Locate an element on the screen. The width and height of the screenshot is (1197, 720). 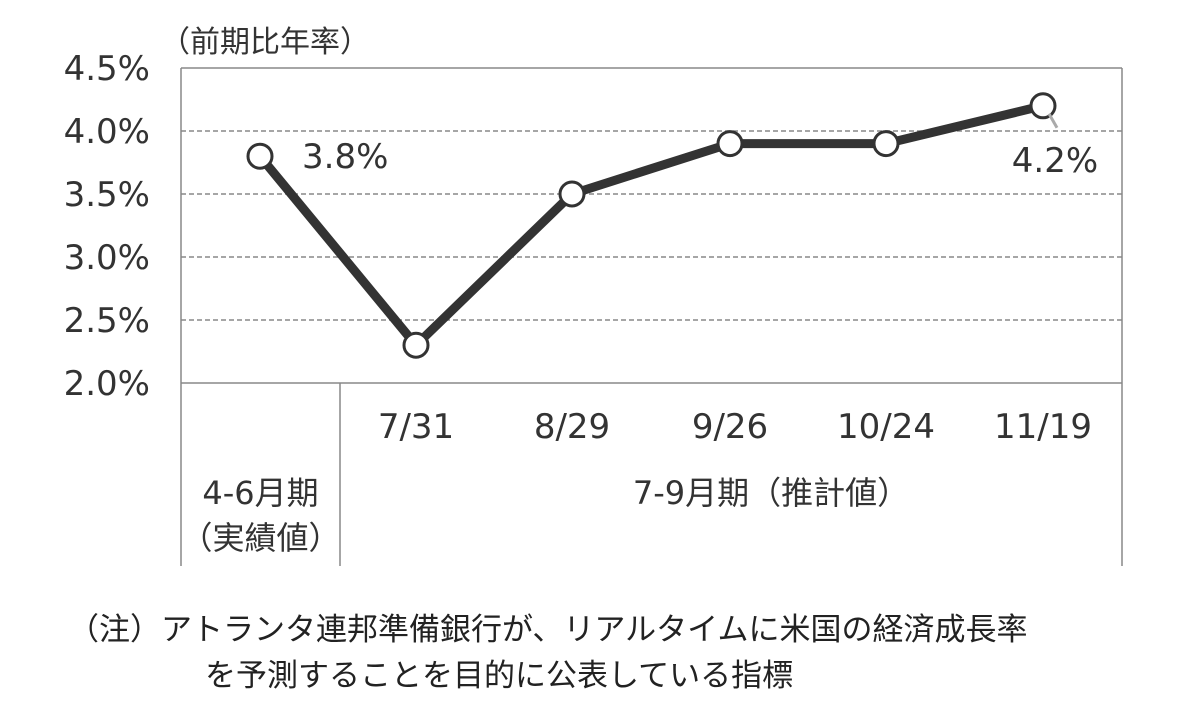
x-axis-categories: 7/31 8/29 9/26 10/24 11/19 is located at coordinates (735, 427).